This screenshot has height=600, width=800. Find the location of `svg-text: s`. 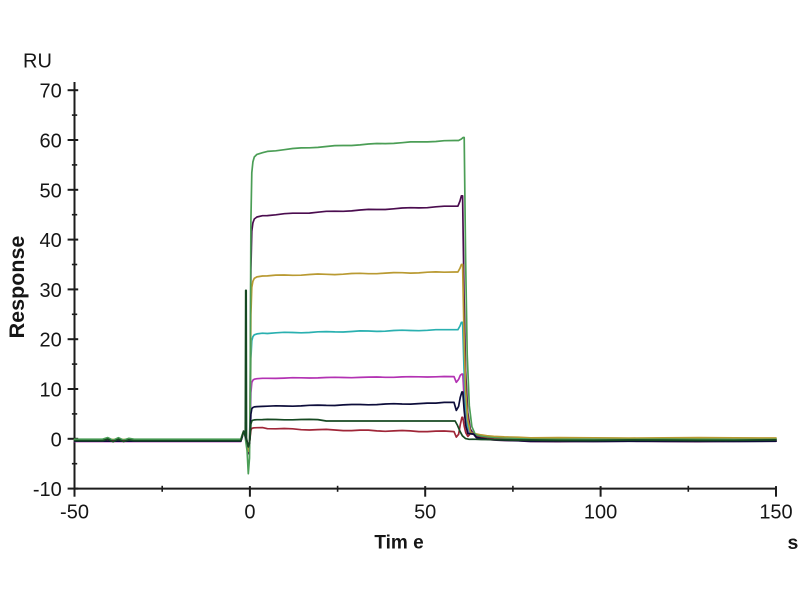

svg-text: s is located at coordinates (793, 543).